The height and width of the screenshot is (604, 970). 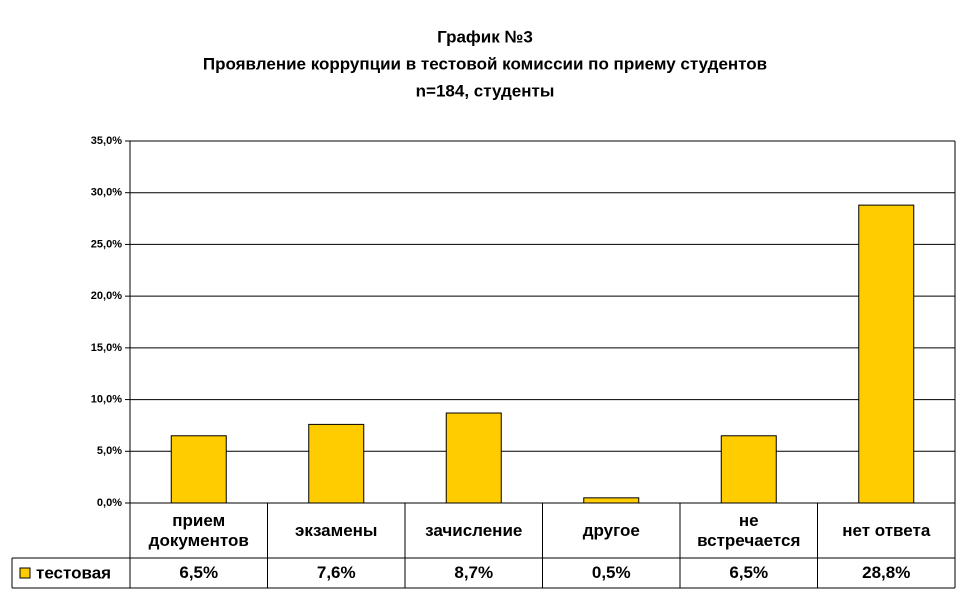 I want to click on chart-title: График №3, so click(x=485, y=36).